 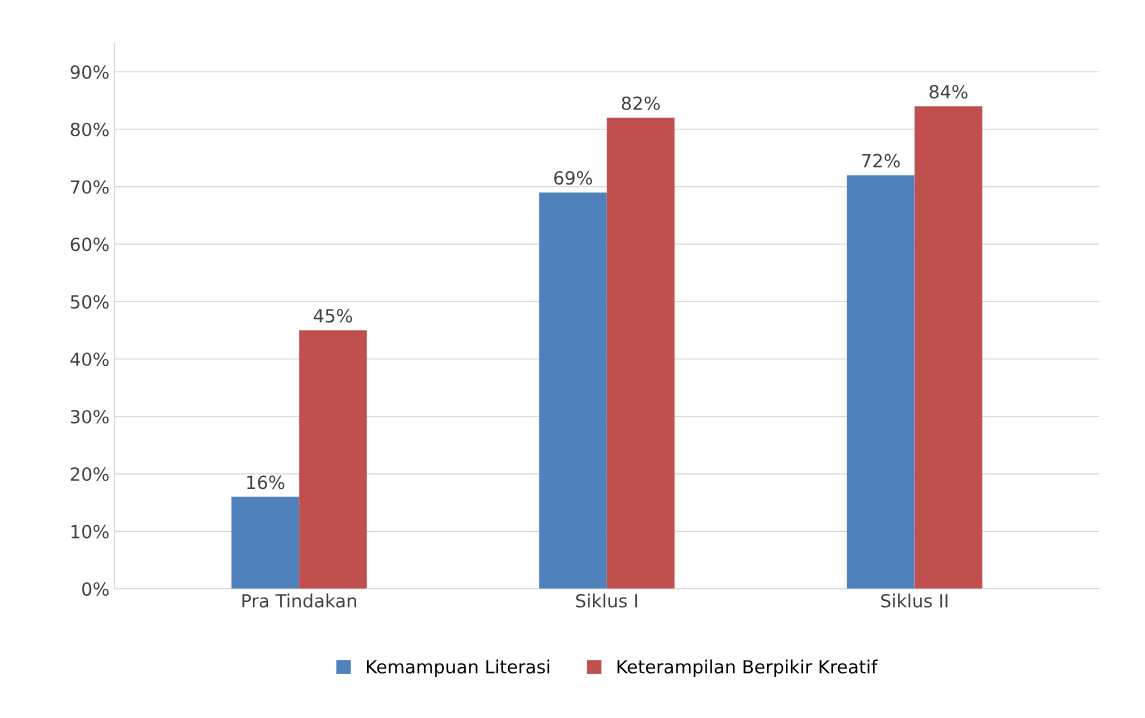 What do you see at coordinates (89, 244) in the screenshot?
I see `y-tick-label: 60%` at bounding box center [89, 244].